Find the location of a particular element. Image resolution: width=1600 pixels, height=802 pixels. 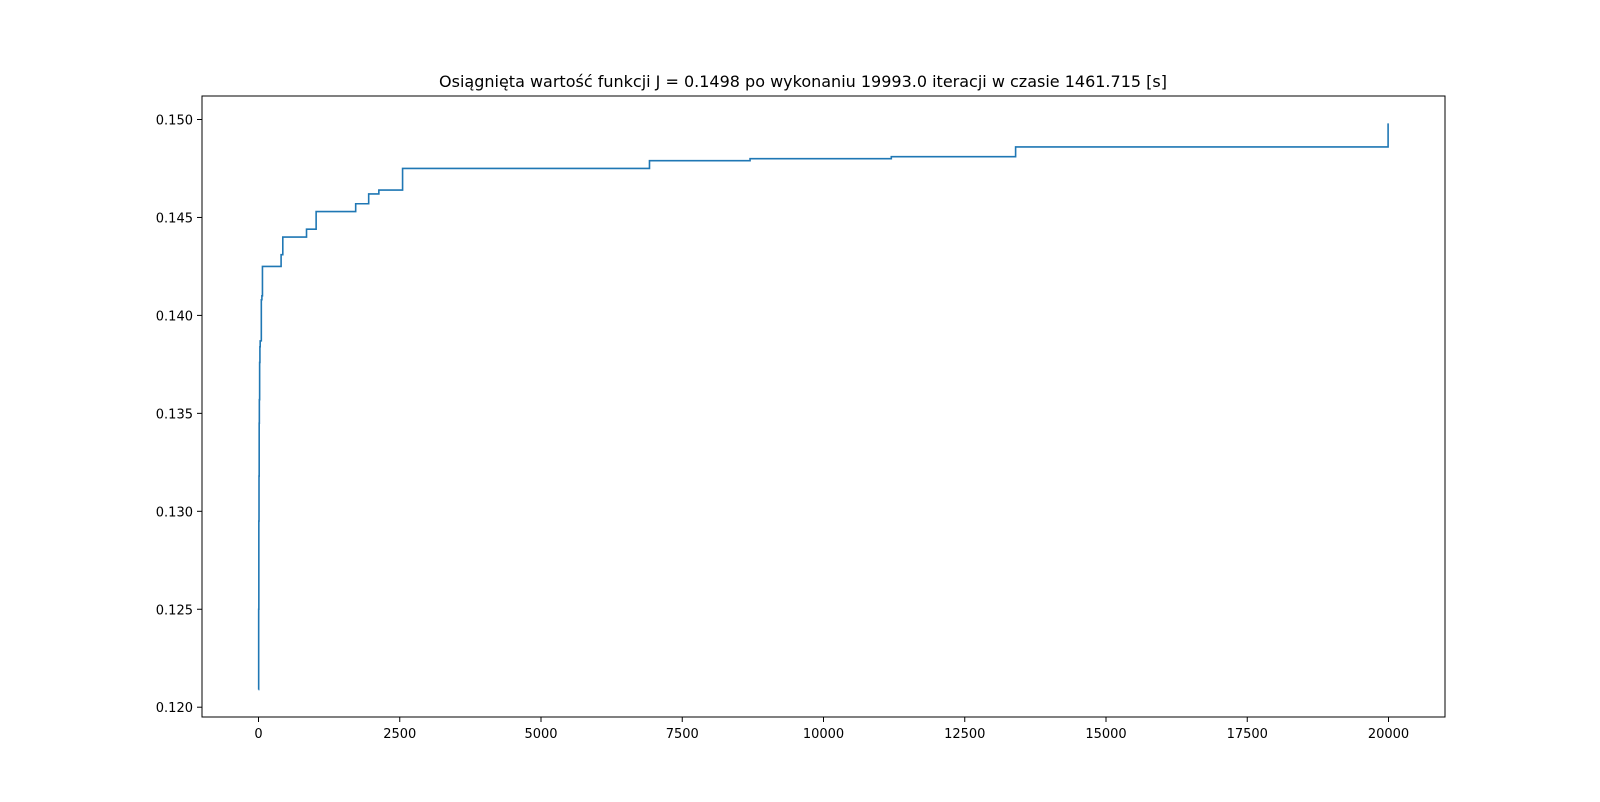

y-tick-label: 0.140 is located at coordinates (174, 316).